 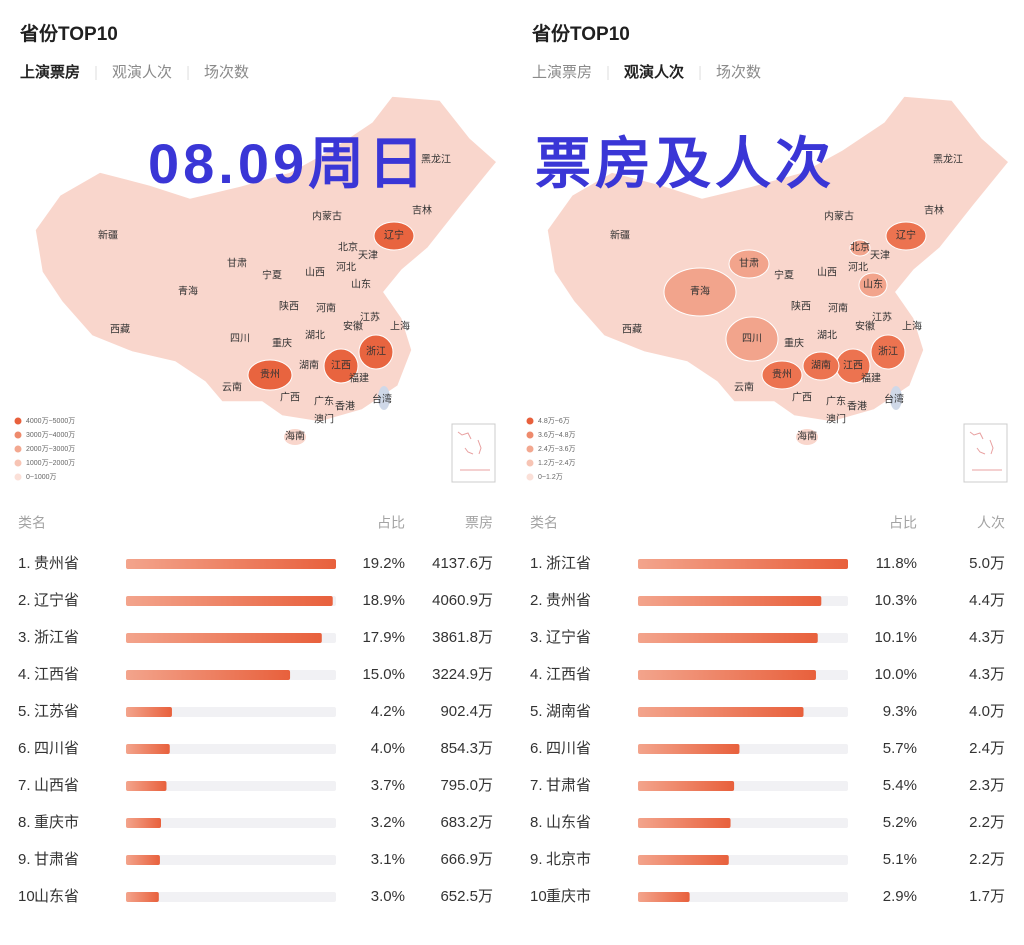 I want to click on rank: 3., so click(x=24, y=637).